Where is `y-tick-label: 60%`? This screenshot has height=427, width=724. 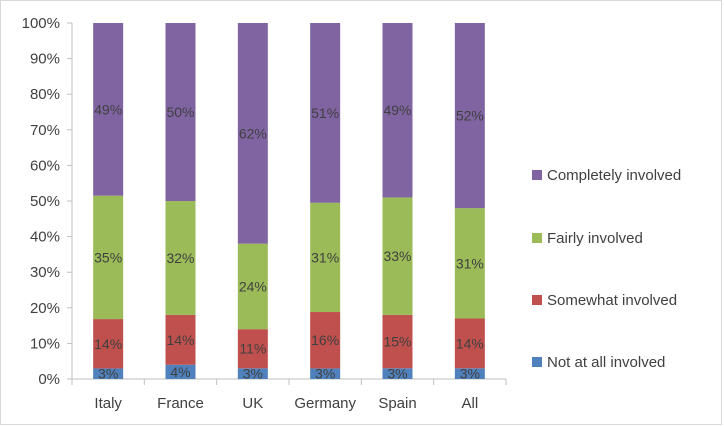
y-tick-label: 60% is located at coordinates (45, 165).